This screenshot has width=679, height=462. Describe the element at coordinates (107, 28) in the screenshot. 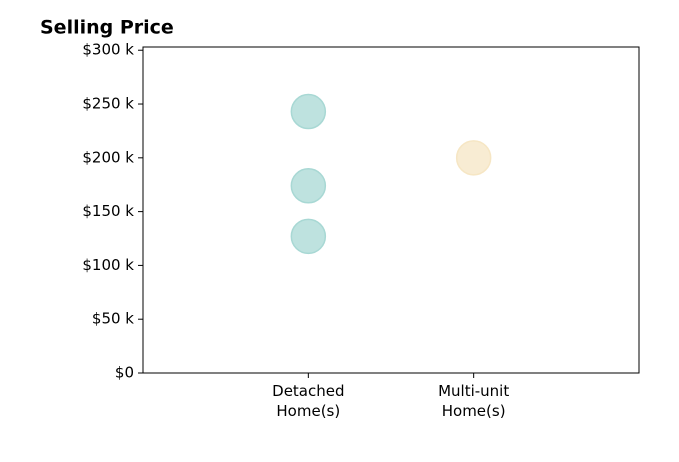

I see `chart-title: Selling Price` at that location.